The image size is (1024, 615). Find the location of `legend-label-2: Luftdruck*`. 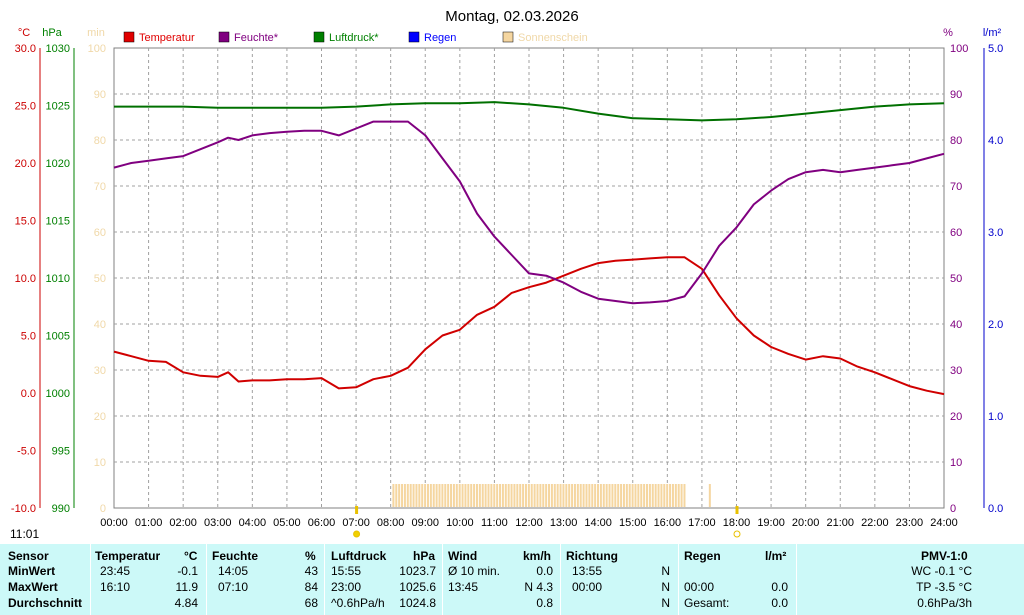

legend-label-2: Luftdruck* is located at coordinates (354, 38).